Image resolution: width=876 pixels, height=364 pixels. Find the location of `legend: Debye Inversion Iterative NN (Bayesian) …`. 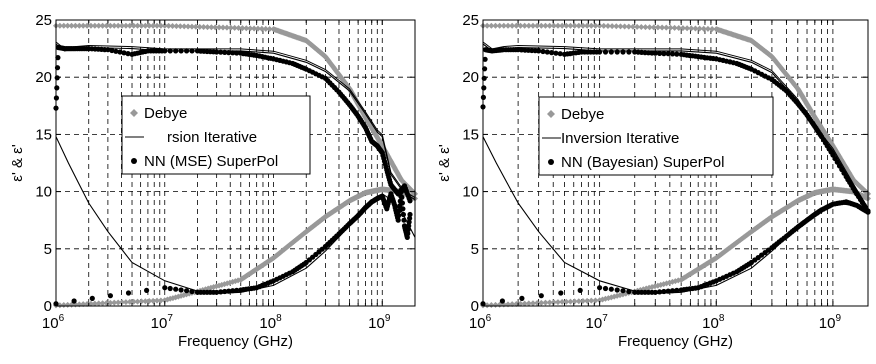

legend: Debye Inversion Iterative NN (Bayesian) … is located at coordinates (656, 136).